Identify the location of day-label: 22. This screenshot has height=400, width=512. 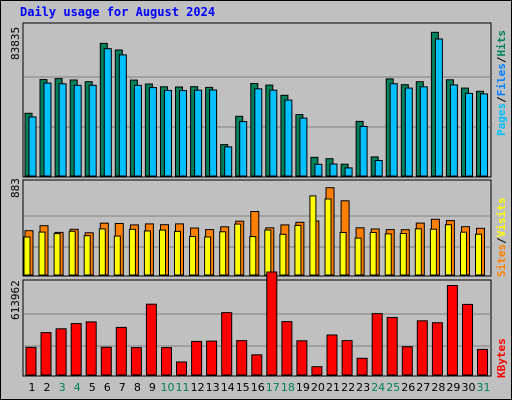
(348, 387).